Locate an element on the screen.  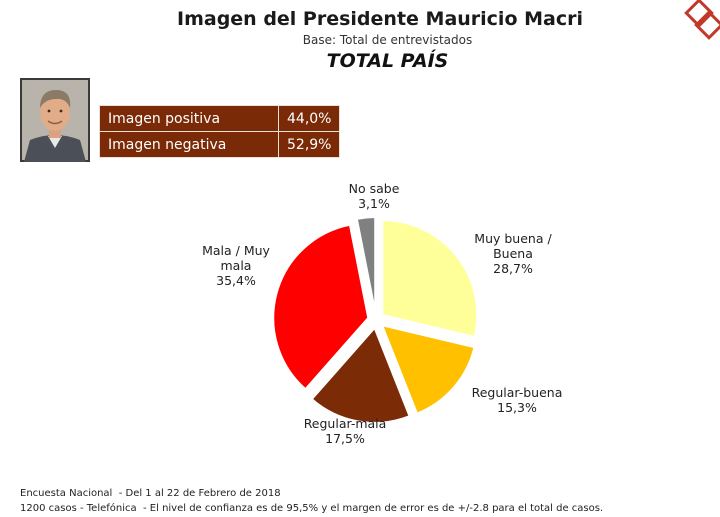
president-portrait-photo is located at coordinates (55, 120).